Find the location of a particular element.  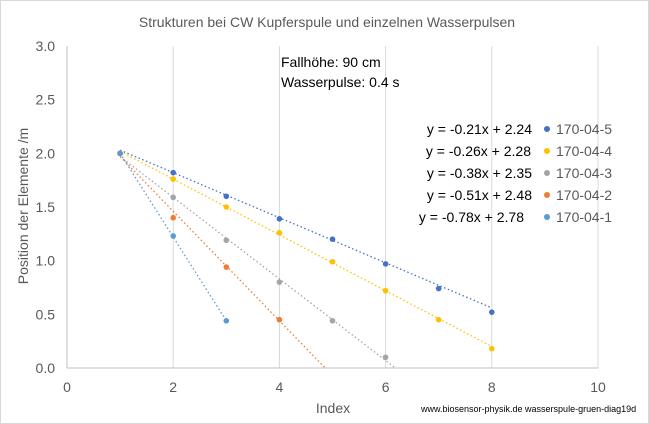

y-tick-labels: 0.0 0.5 1.0 1.5 2.0 2.5 3.0 is located at coordinates (46, 207).